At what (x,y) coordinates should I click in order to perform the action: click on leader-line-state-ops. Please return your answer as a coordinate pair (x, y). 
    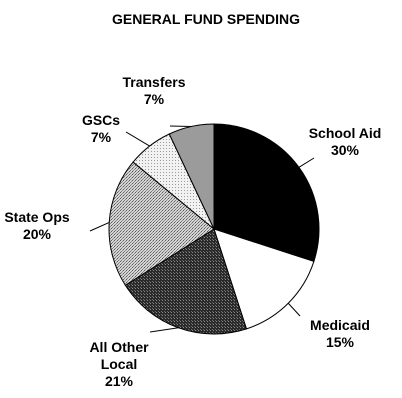
    Looking at the image, I should click on (99, 226).